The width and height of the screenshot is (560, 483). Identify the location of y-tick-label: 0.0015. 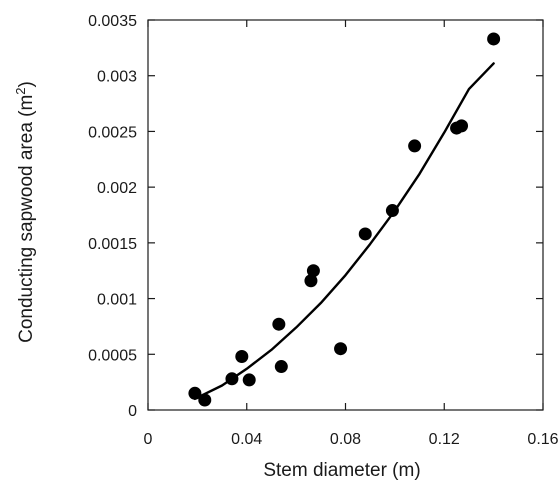
(112, 244).